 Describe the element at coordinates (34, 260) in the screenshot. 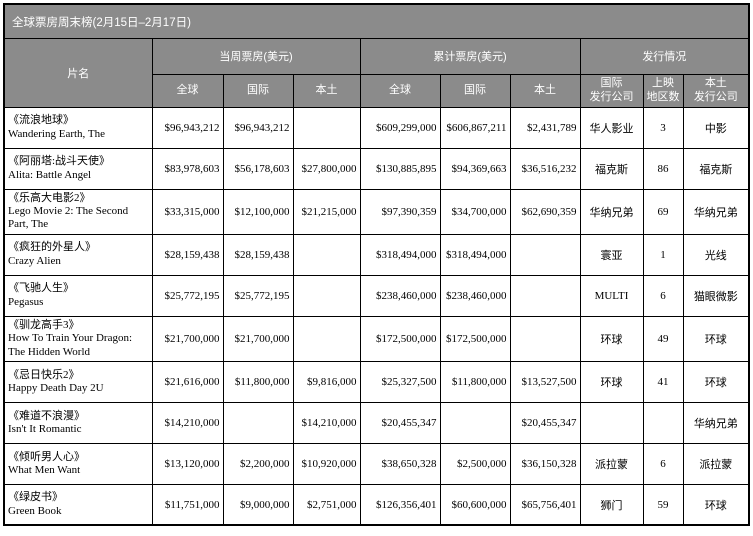

I see `film-title-en: Crazy Alien` at that location.